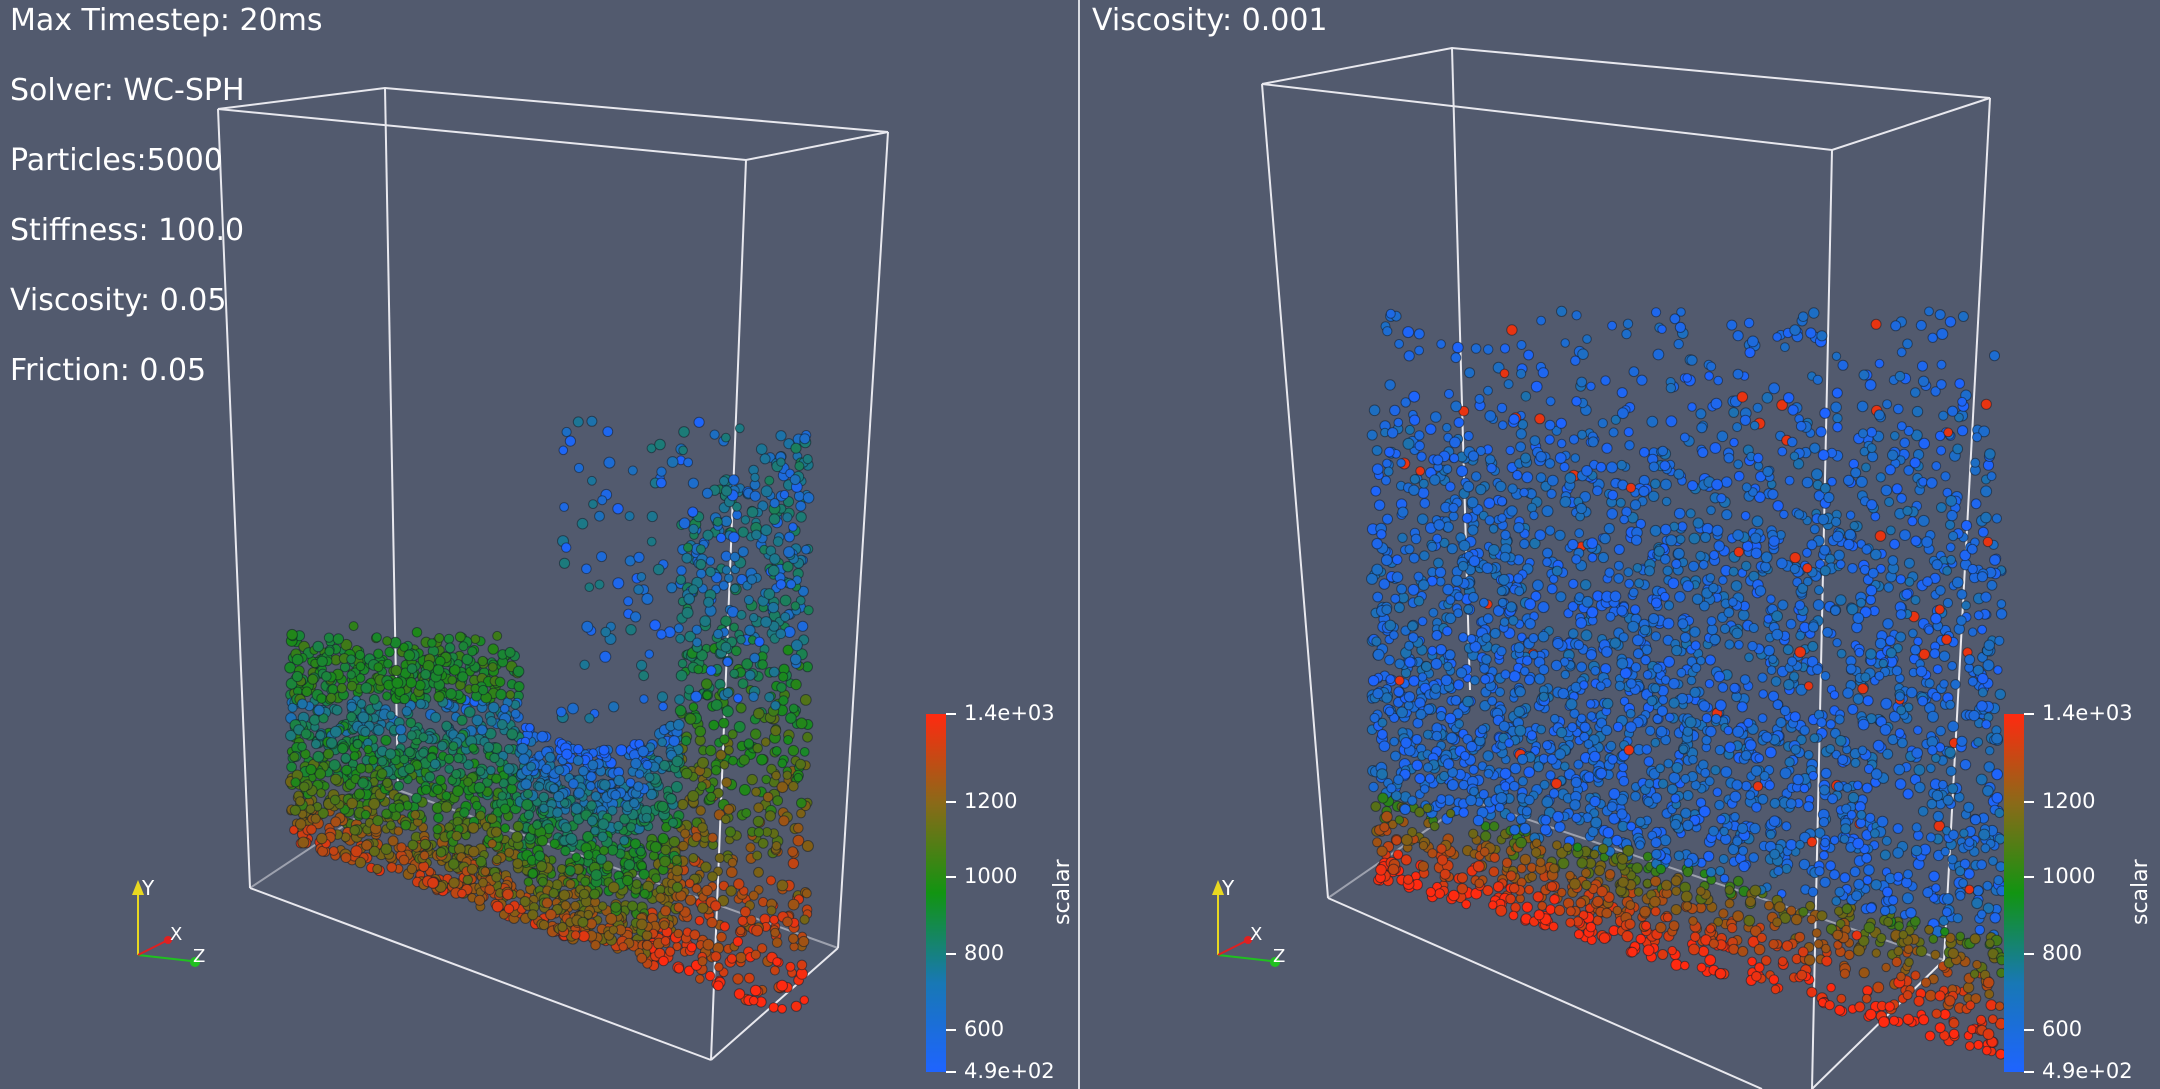  What do you see at coordinates (1080, 544) in the screenshot?
I see `view-divider` at bounding box center [1080, 544].